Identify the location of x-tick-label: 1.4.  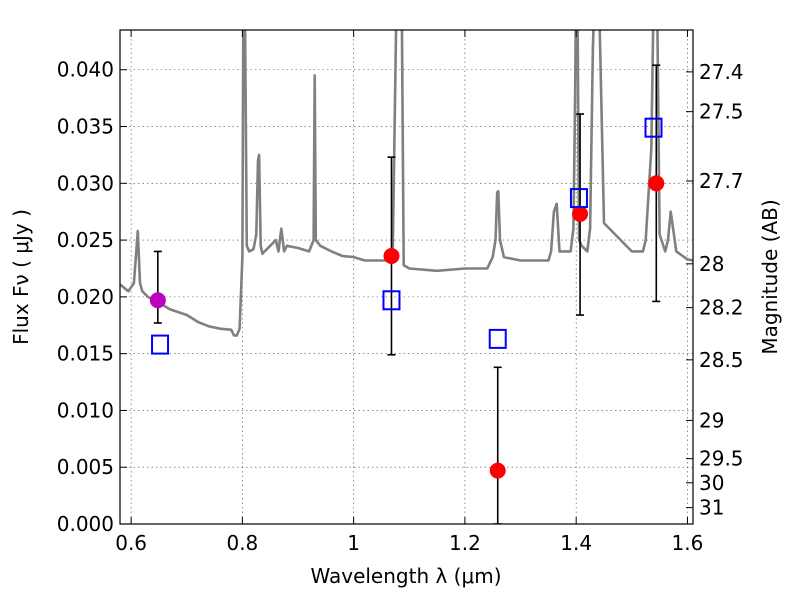
(576, 543).